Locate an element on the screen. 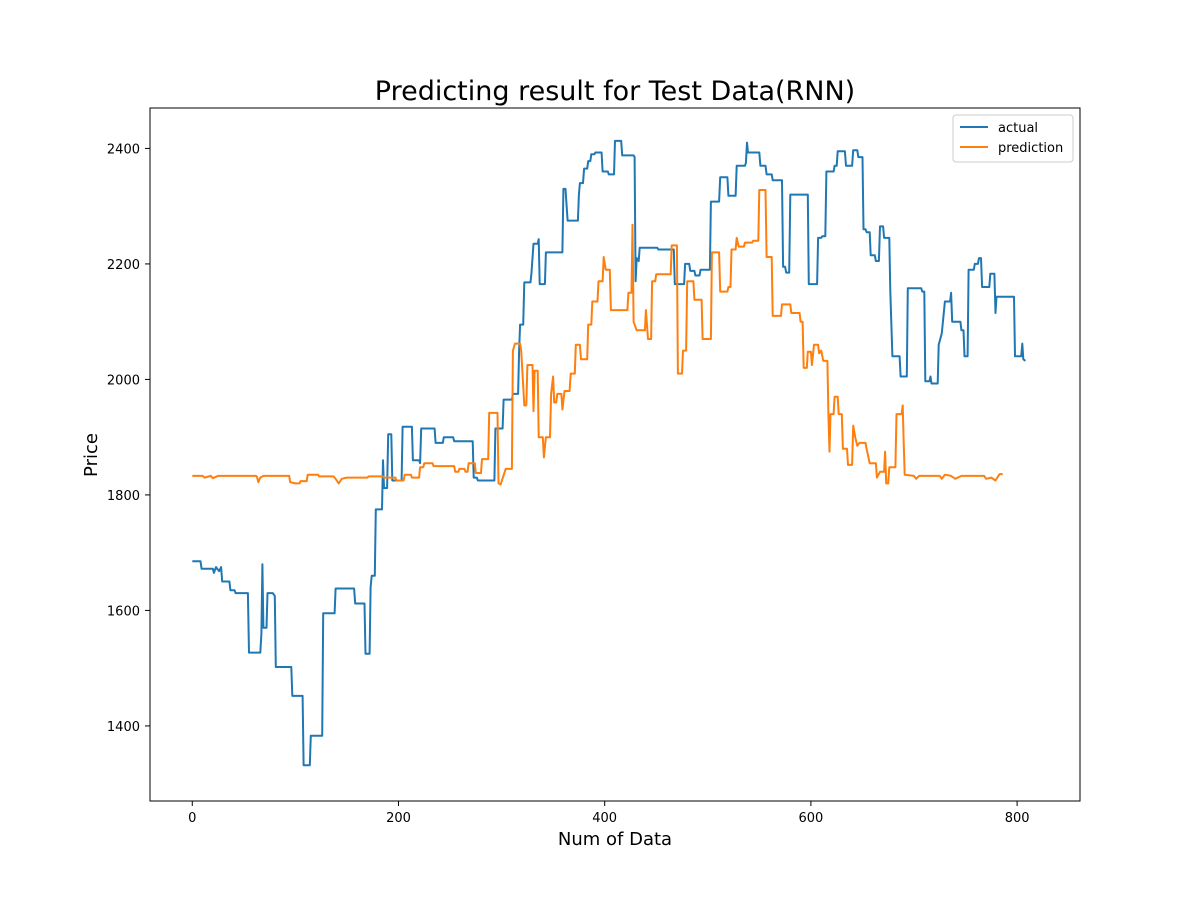  x-tick-label: 600 is located at coordinates (810, 818).